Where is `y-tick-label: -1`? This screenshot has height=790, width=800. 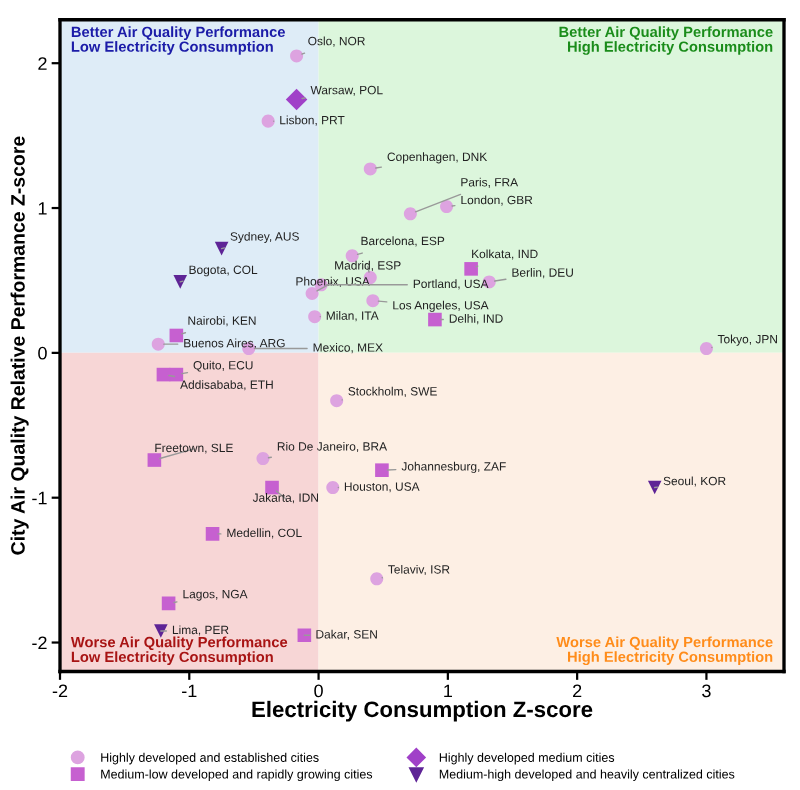 y-tick-label: -1 is located at coordinates (39, 498).